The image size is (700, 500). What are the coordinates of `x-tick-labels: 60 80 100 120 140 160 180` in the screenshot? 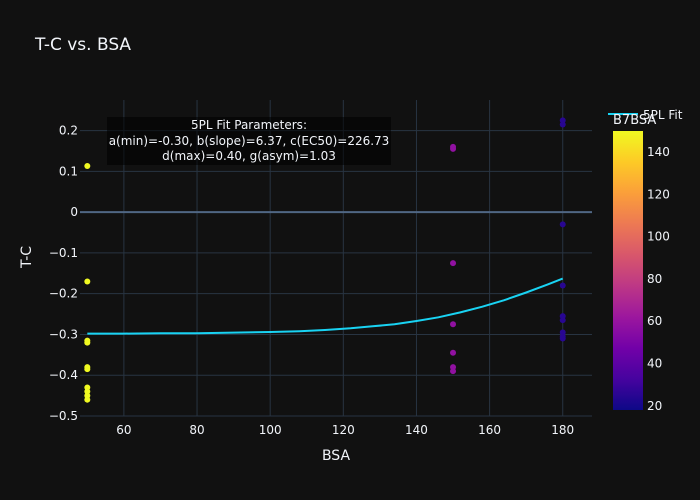 It's located at (345, 430).